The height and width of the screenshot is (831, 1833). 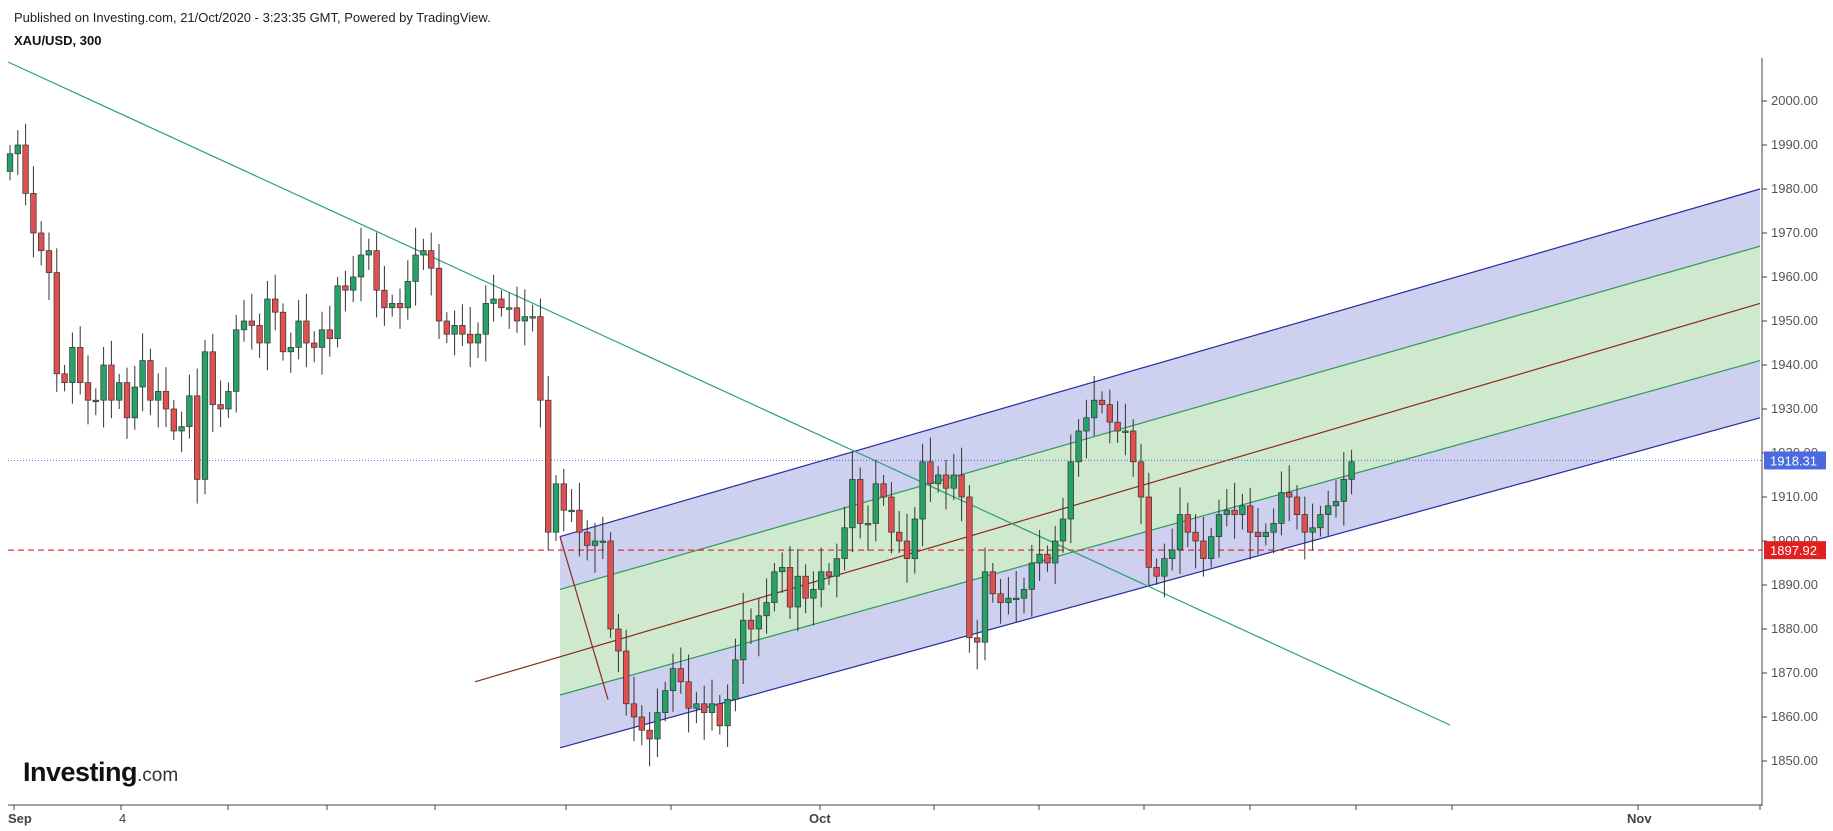 What do you see at coordinates (1794, 628) in the screenshot?
I see `price-tick-label: 1880.00` at bounding box center [1794, 628].